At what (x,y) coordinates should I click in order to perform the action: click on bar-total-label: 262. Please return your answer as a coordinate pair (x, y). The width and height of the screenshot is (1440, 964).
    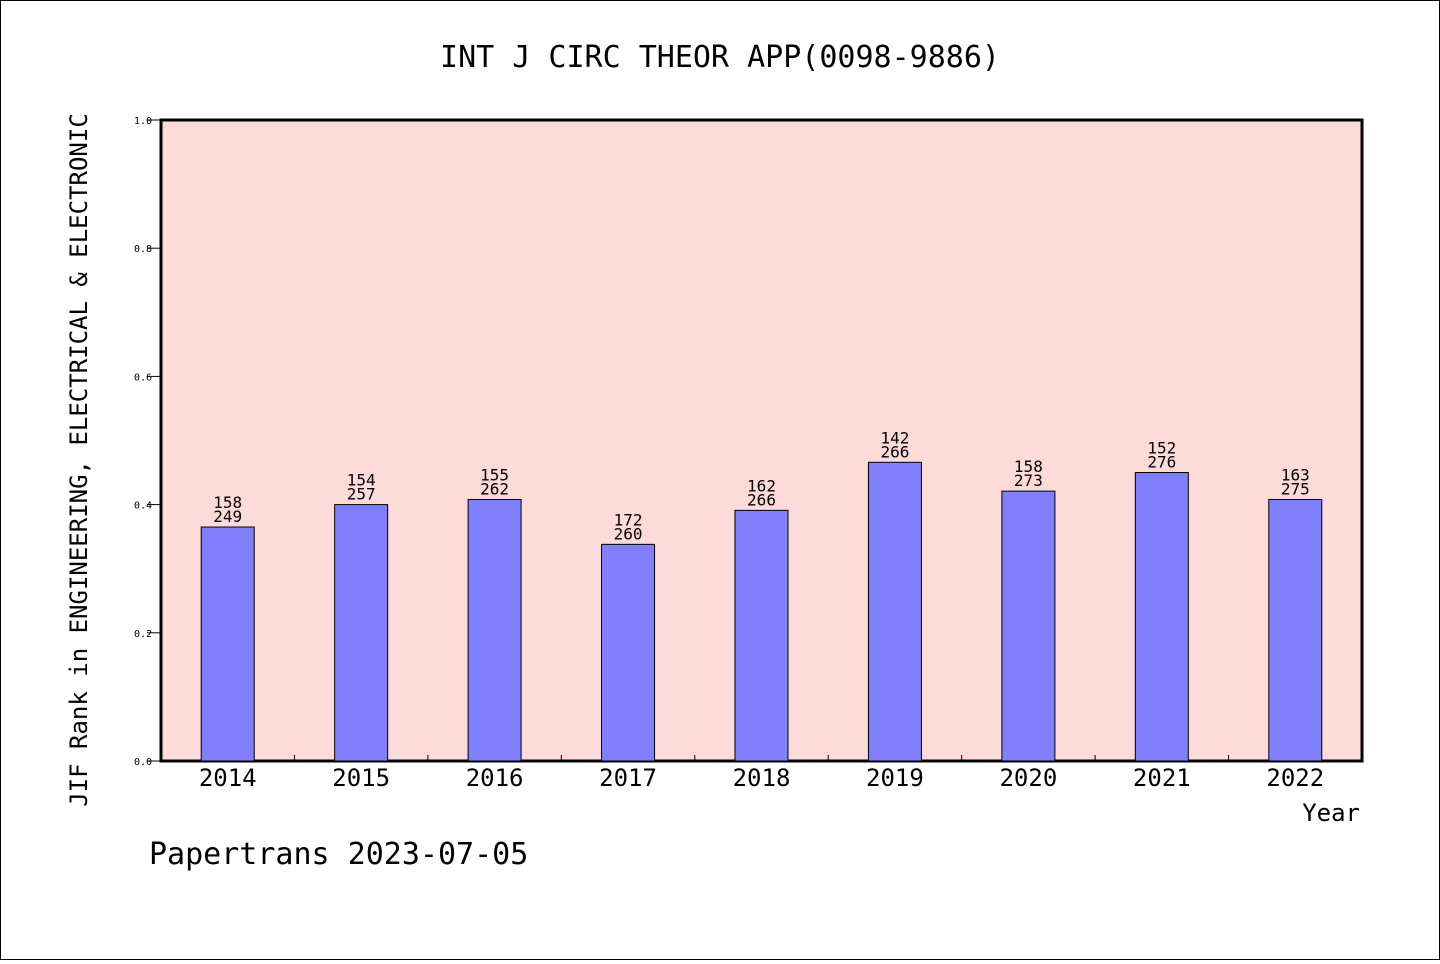
    Looking at the image, I should click on (494, 488).